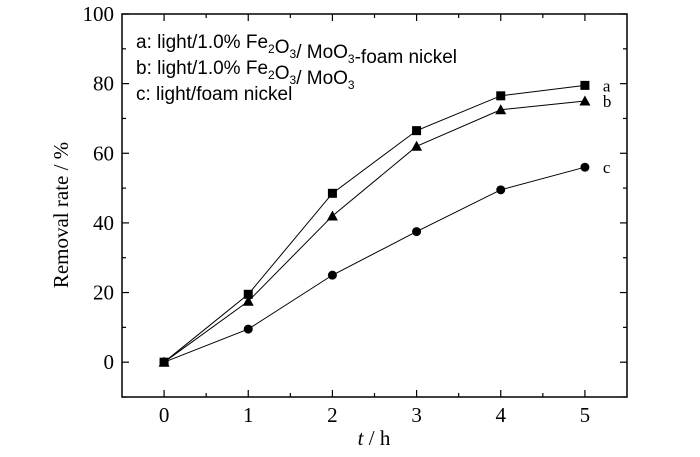 The width and height of the screenshot is (700, 457). I want to click on x-tick-label-1: 1, so click(248, 415).